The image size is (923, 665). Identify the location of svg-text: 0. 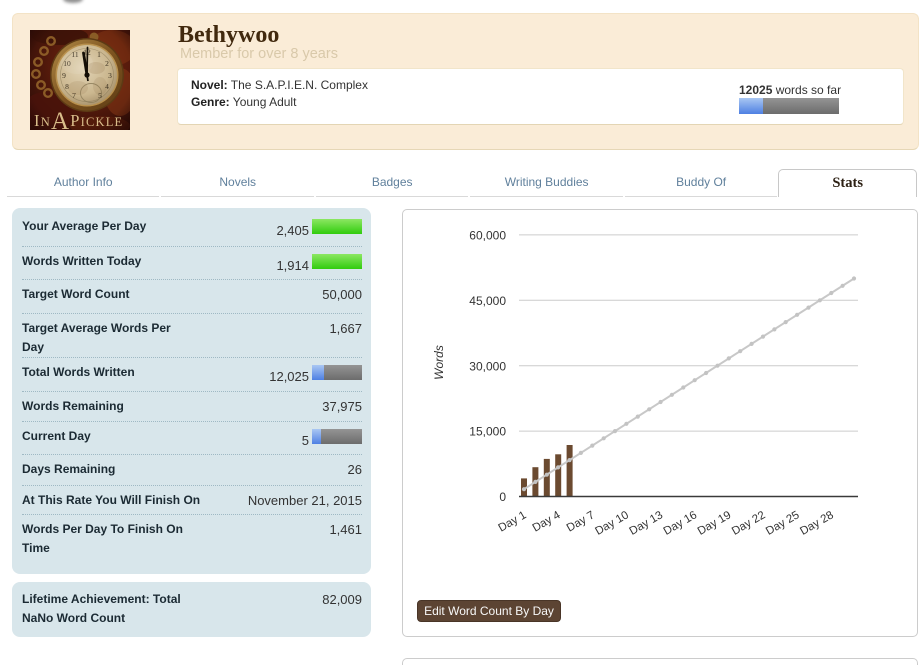
(502, 497).